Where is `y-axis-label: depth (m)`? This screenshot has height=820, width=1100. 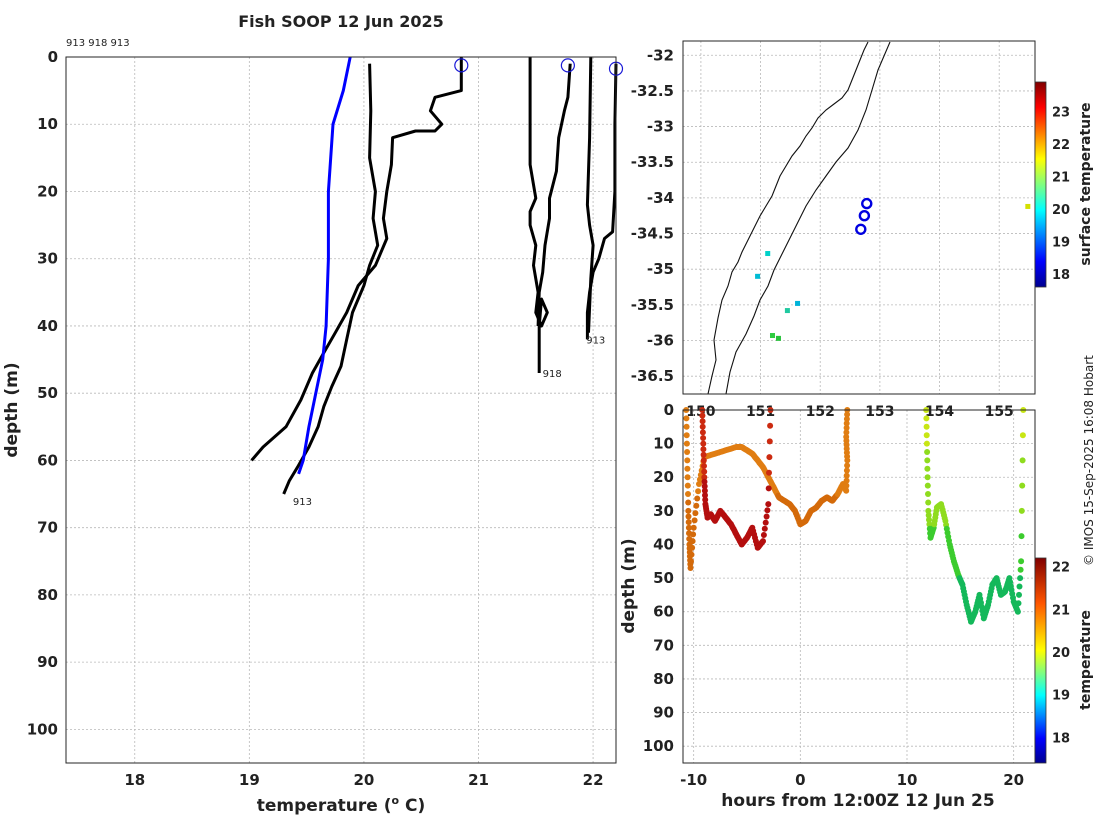 y-axis-label: depth (m) is located at coordinates (12, 409).